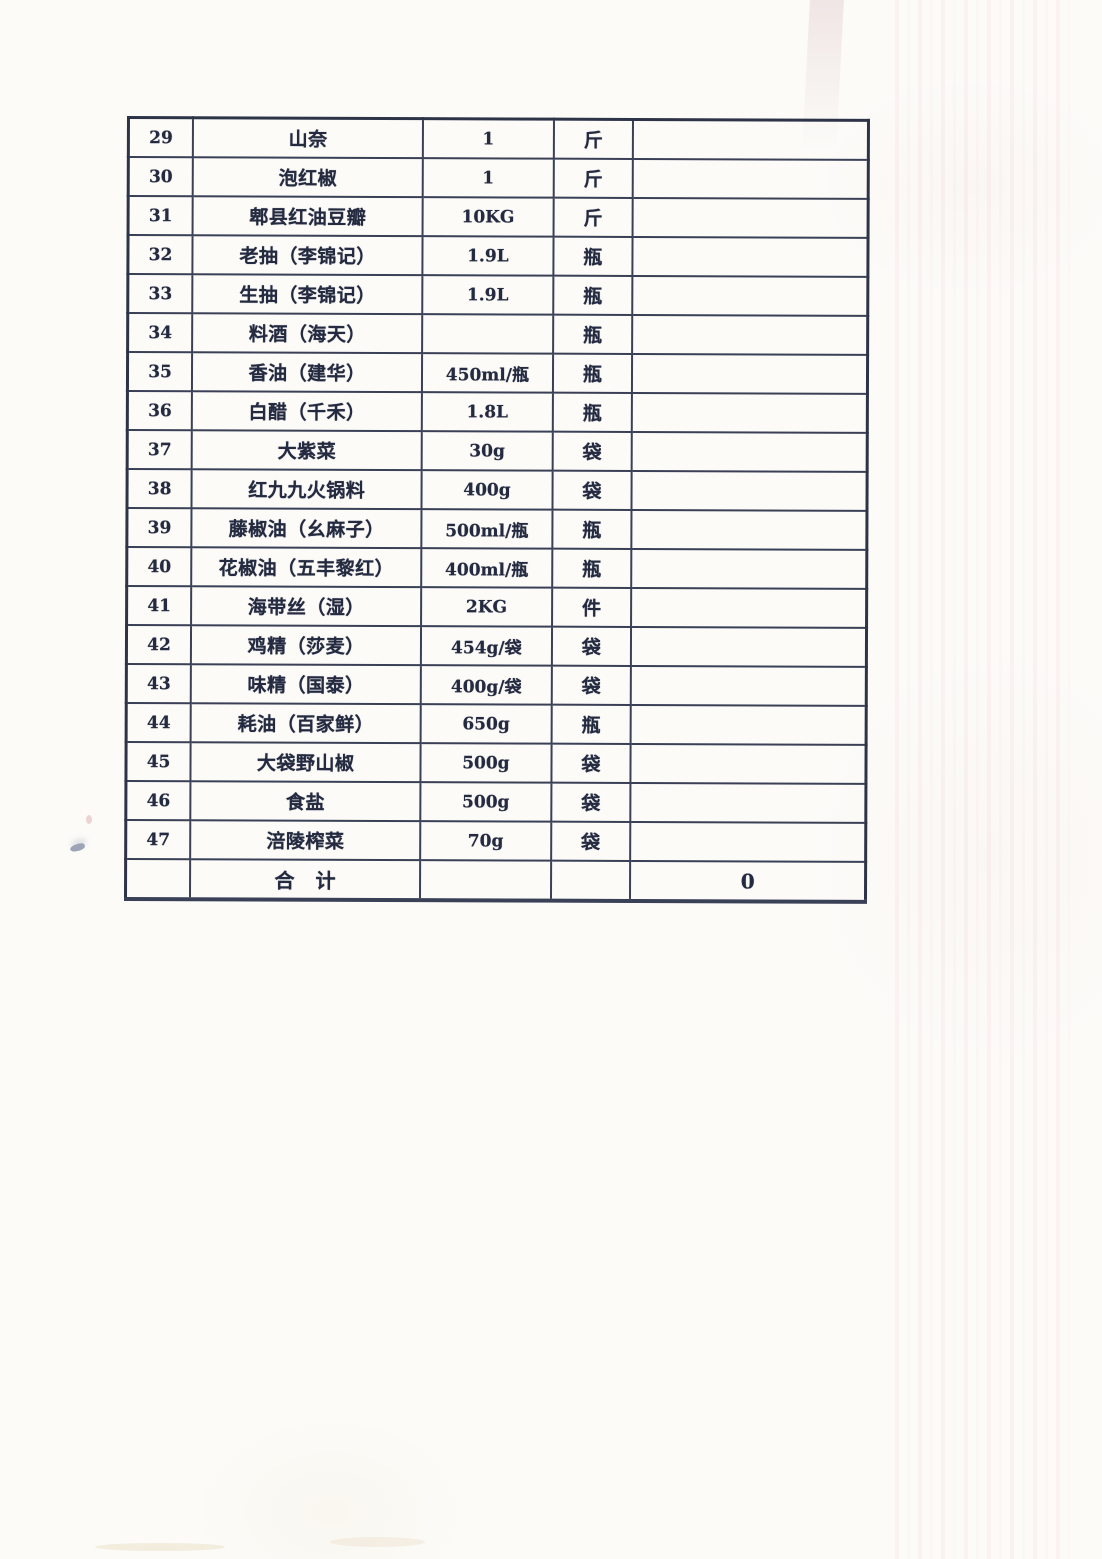 The width and height of the screenshot is (1102, 1559). Describe the element at coordinates (486, 724) in the screenshot. I see `item-spec: 650g` at that location.